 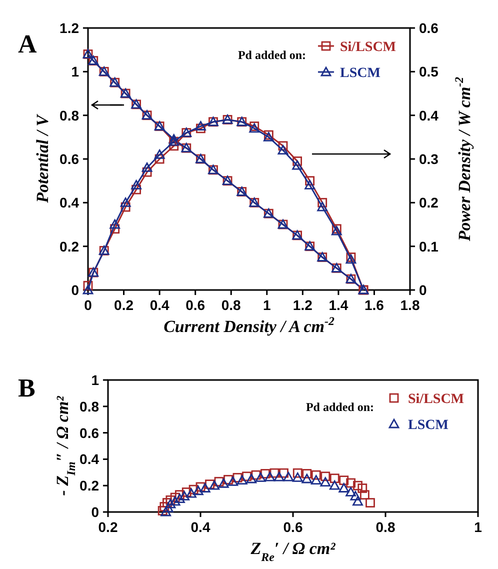 What do you see at coordinates (70, 28) in the screenshot?
I see `y-tick-label: 1.2` at bounding box center [70, 28].